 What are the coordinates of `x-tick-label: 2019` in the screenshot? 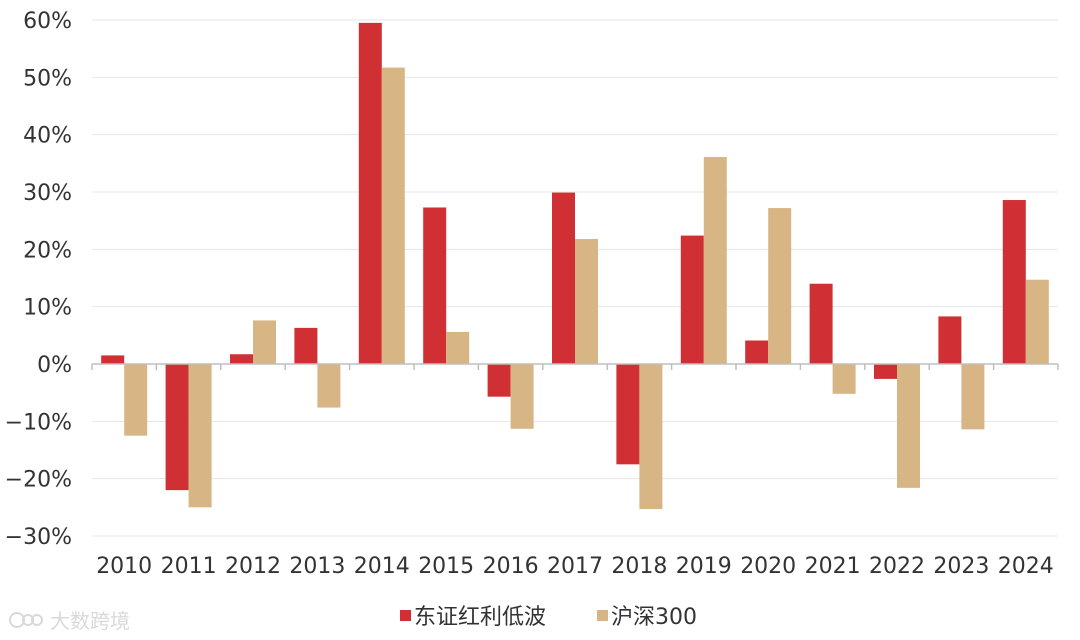 It's located at (704, 566).